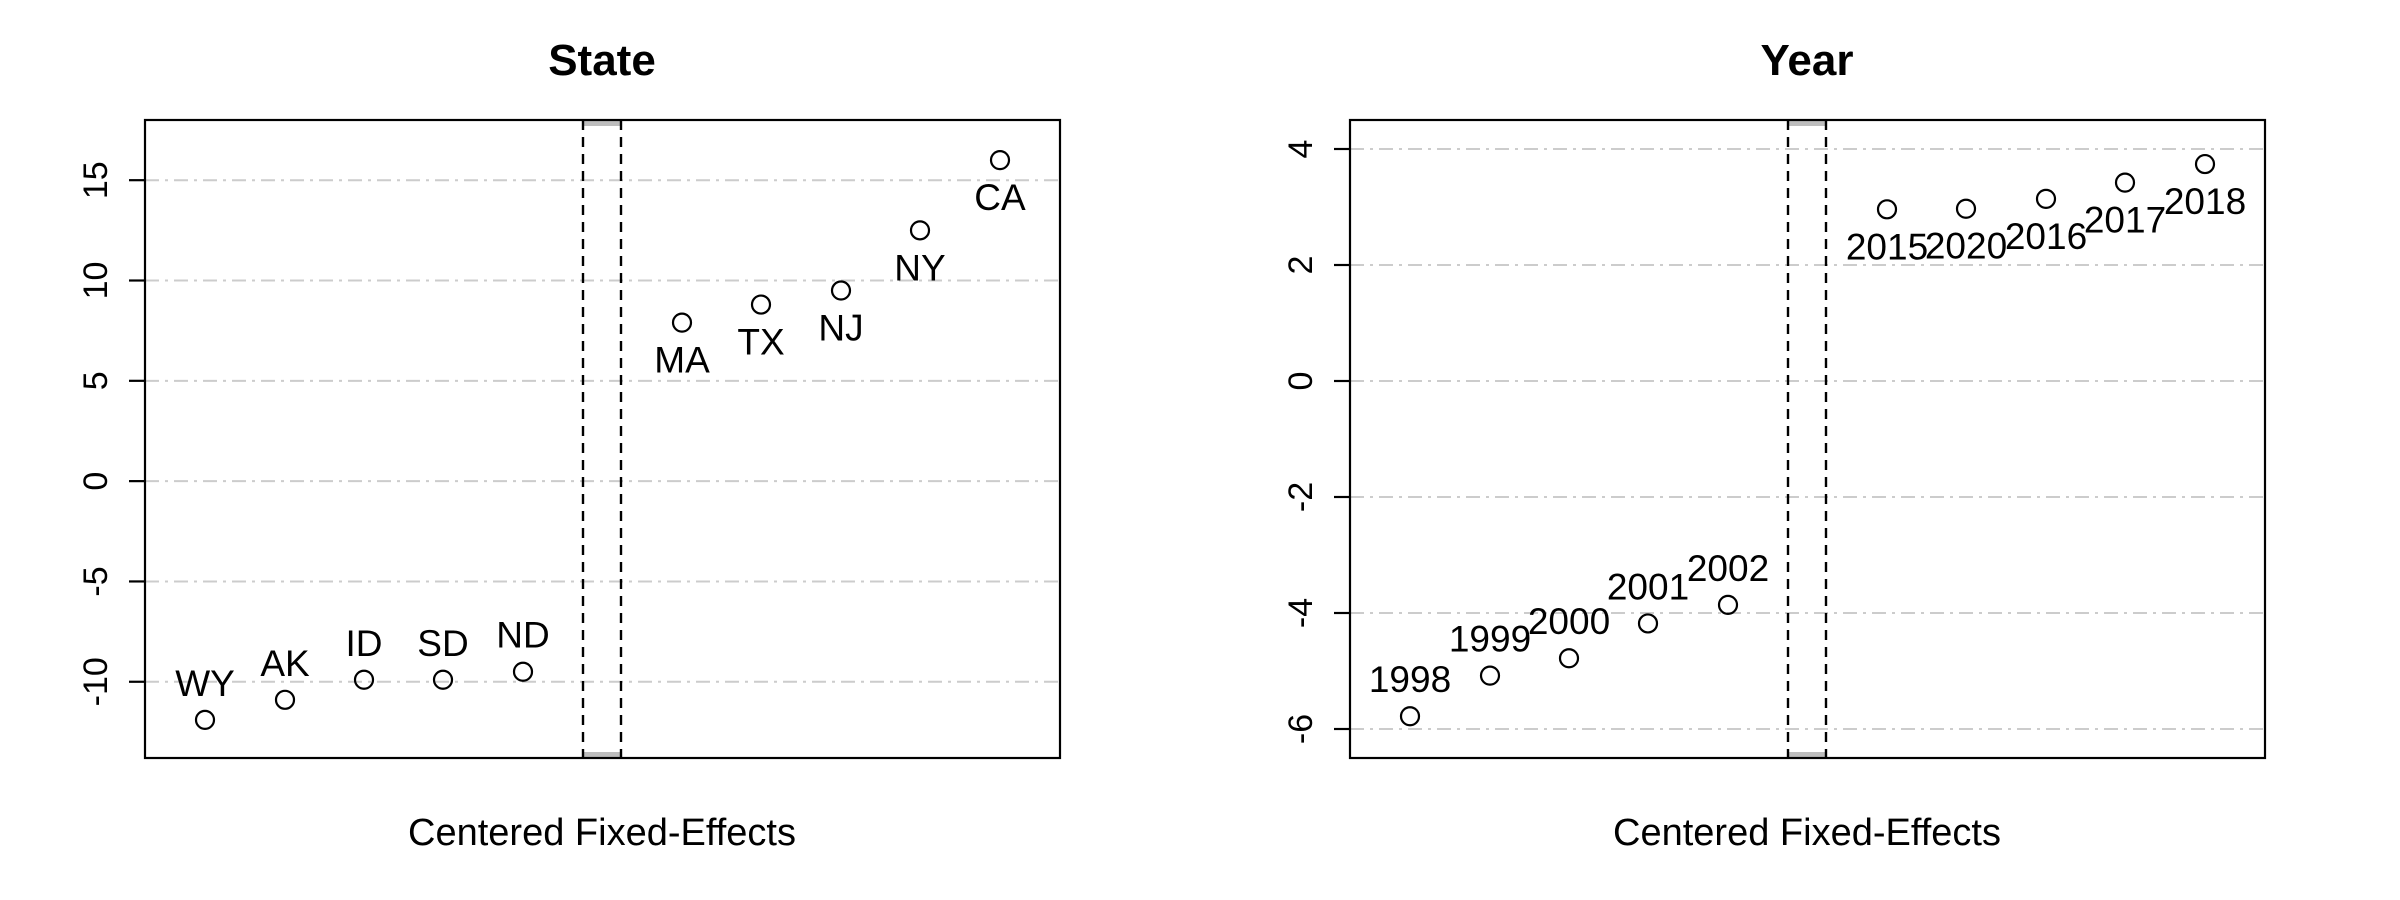 This screenshot has height=900, width=2400. Describe the element at coordinates (1000, 197) in the screenshot. I see `point-label: CA` at that location.